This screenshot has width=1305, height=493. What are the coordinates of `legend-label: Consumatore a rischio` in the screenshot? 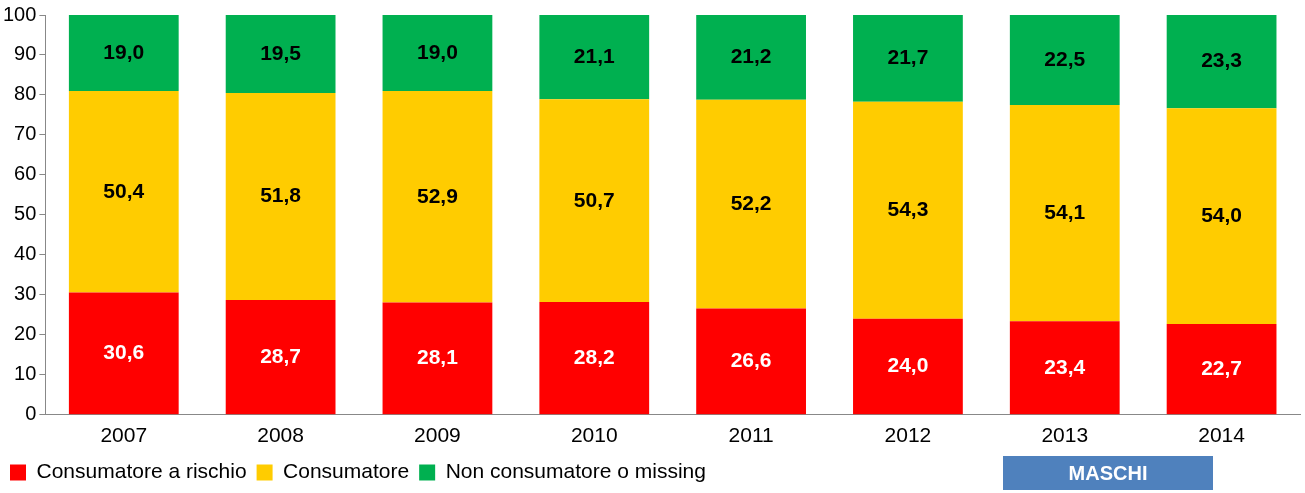 It's located at (141, 471).